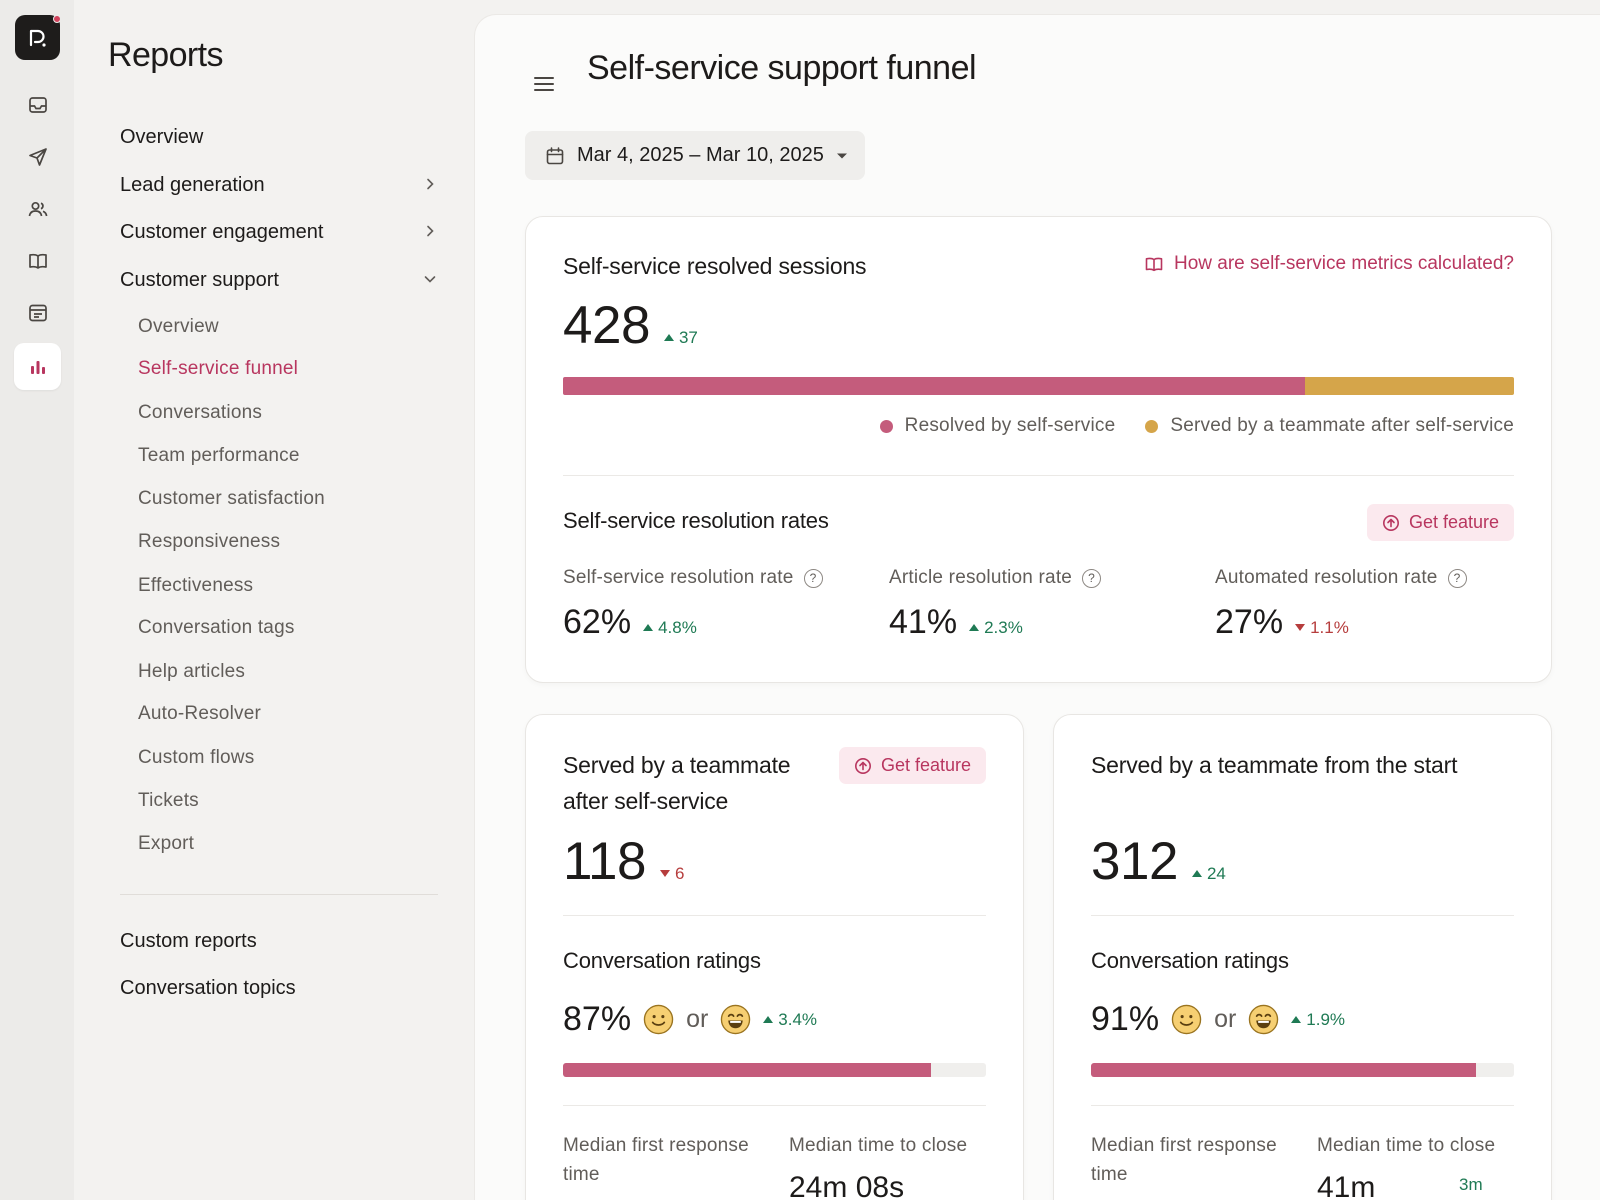 Image resolution: width=1600 pixels, height=1200 pixels. I want to click on logo-icon, so click(37, 38).